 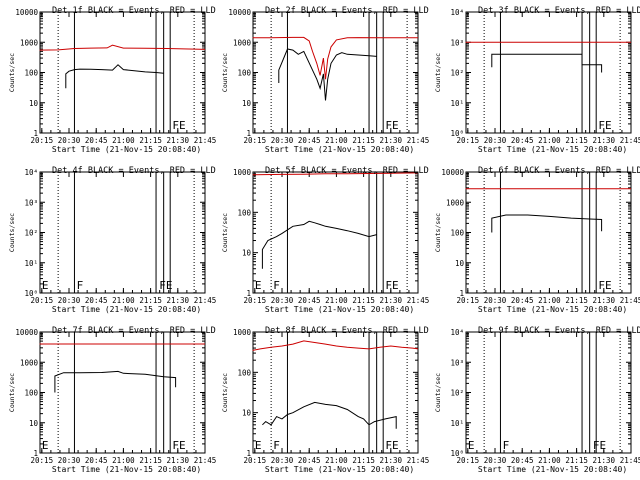 What do you see at coordinates (134, 331) in the screenshot?
I see `chart-title: Det 7f BLACK = Events, RED = LLD` at bounding box center [134, 331].